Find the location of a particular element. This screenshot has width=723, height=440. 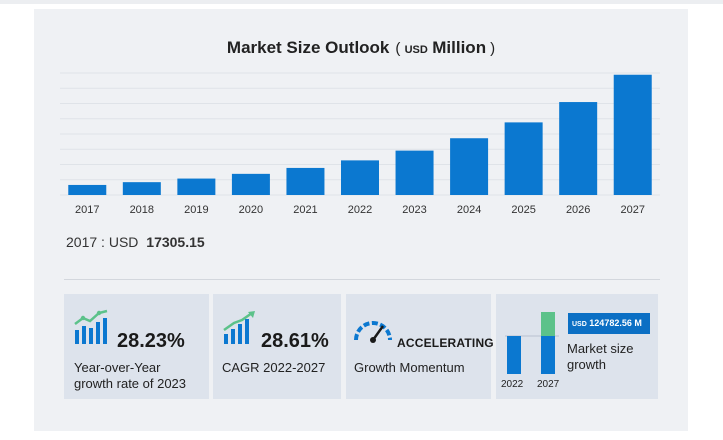

cagr-label: CAGR 2022-2027 is located at coordinates (274, 367).